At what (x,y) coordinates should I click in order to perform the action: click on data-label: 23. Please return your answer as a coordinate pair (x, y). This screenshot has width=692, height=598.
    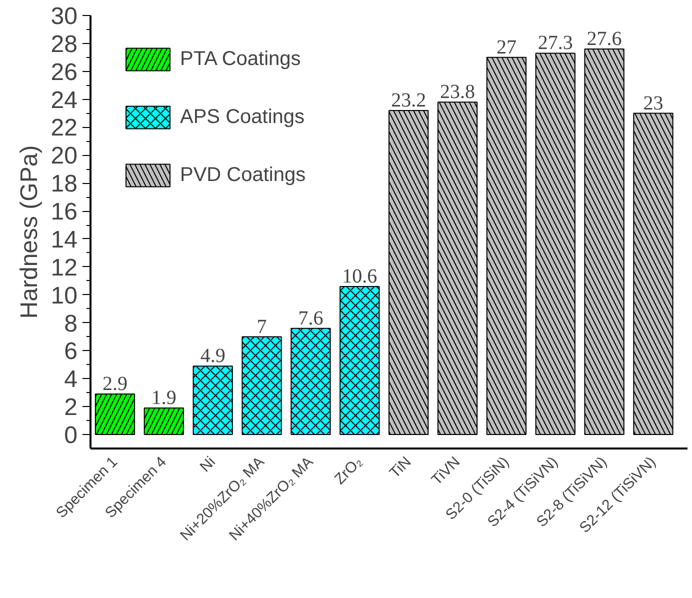
    Looking at the image, I should click on (653, 103).